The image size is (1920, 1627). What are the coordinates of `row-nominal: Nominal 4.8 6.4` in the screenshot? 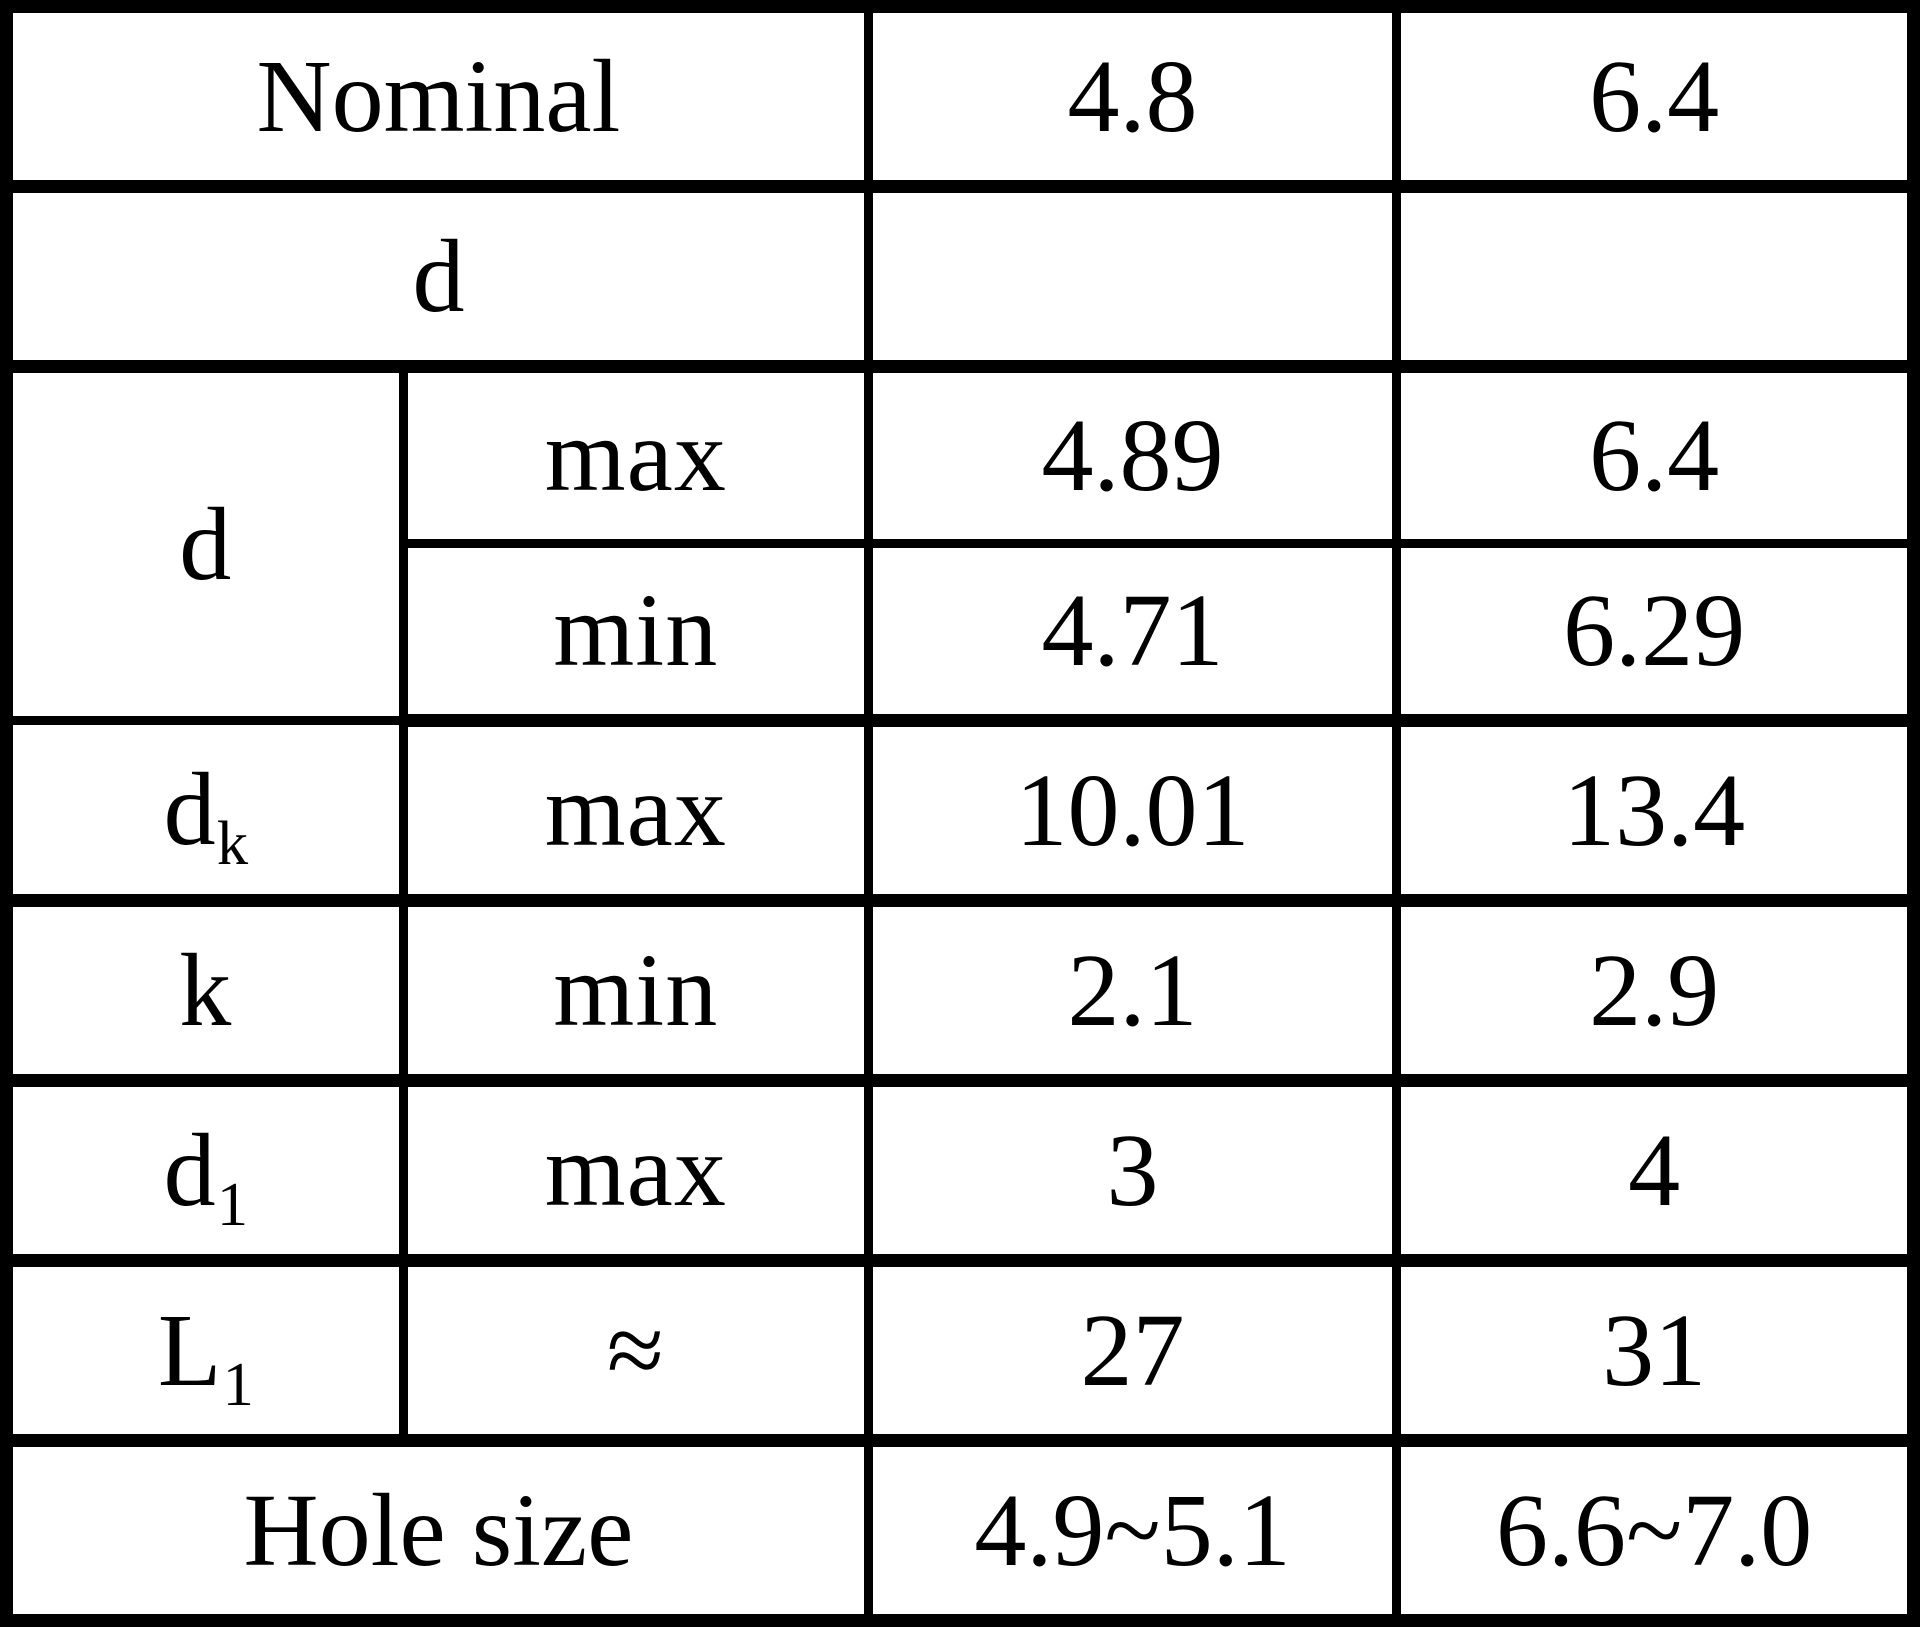 It's located at (960, 97).